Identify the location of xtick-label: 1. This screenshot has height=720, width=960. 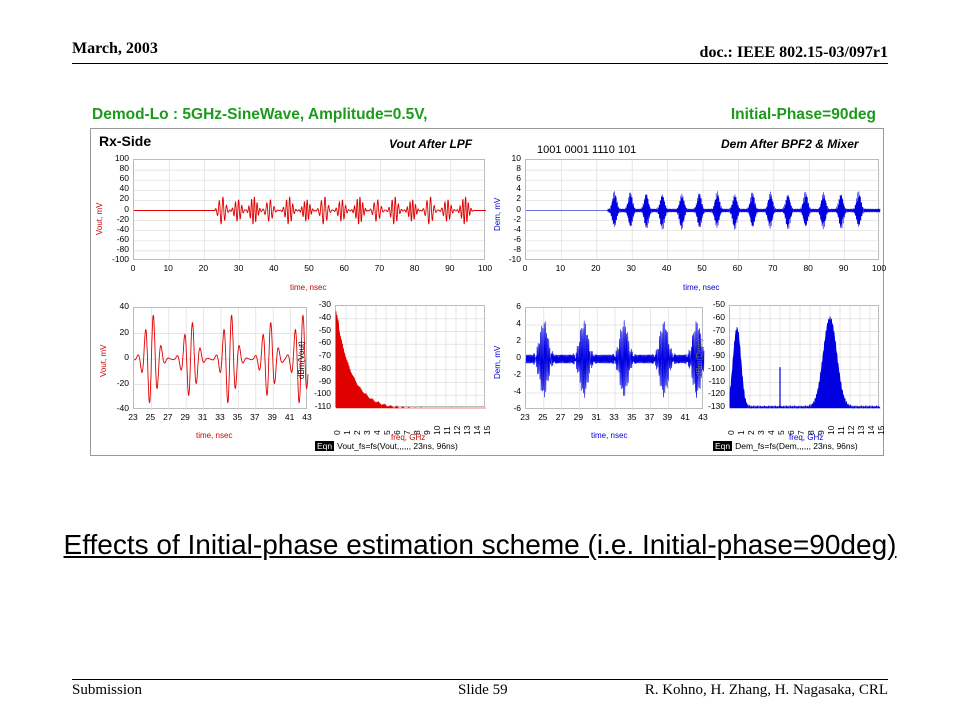
(741, 432).